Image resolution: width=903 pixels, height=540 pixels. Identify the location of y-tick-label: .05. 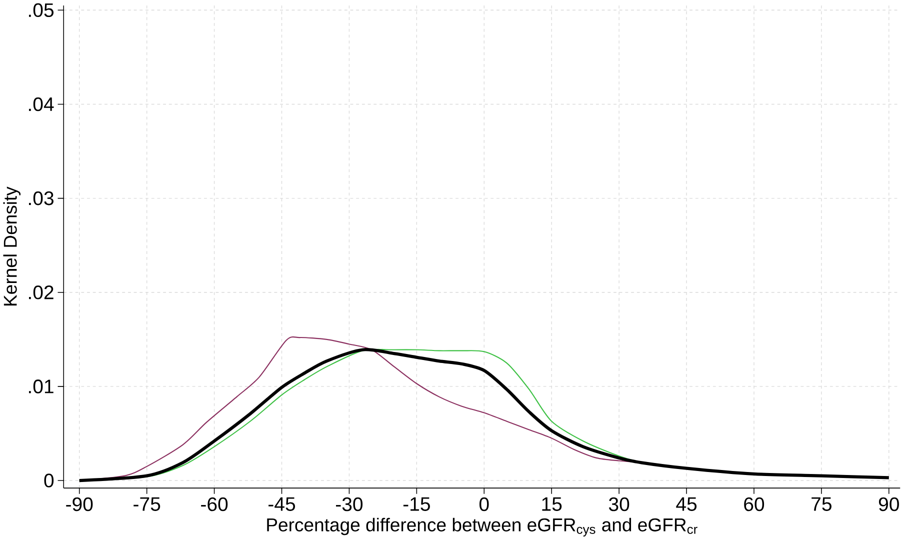
(41, 10).